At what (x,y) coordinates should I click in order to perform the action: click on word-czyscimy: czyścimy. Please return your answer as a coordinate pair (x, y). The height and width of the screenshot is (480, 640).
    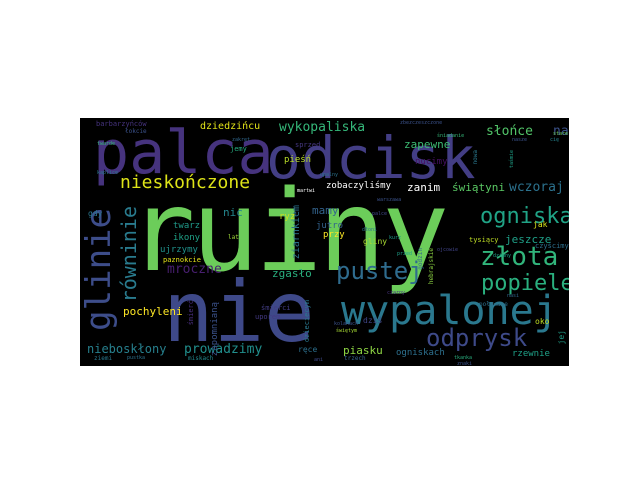
    Looking at the image, I should click on (552, 246).